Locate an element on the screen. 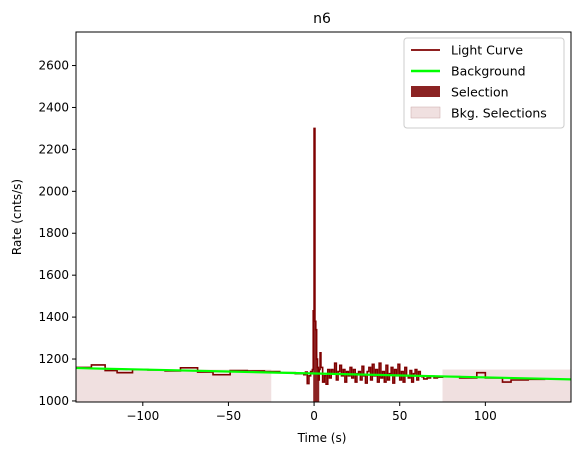 The image size is (584, 455). background-fit-line is located at coordinates (323, 373).